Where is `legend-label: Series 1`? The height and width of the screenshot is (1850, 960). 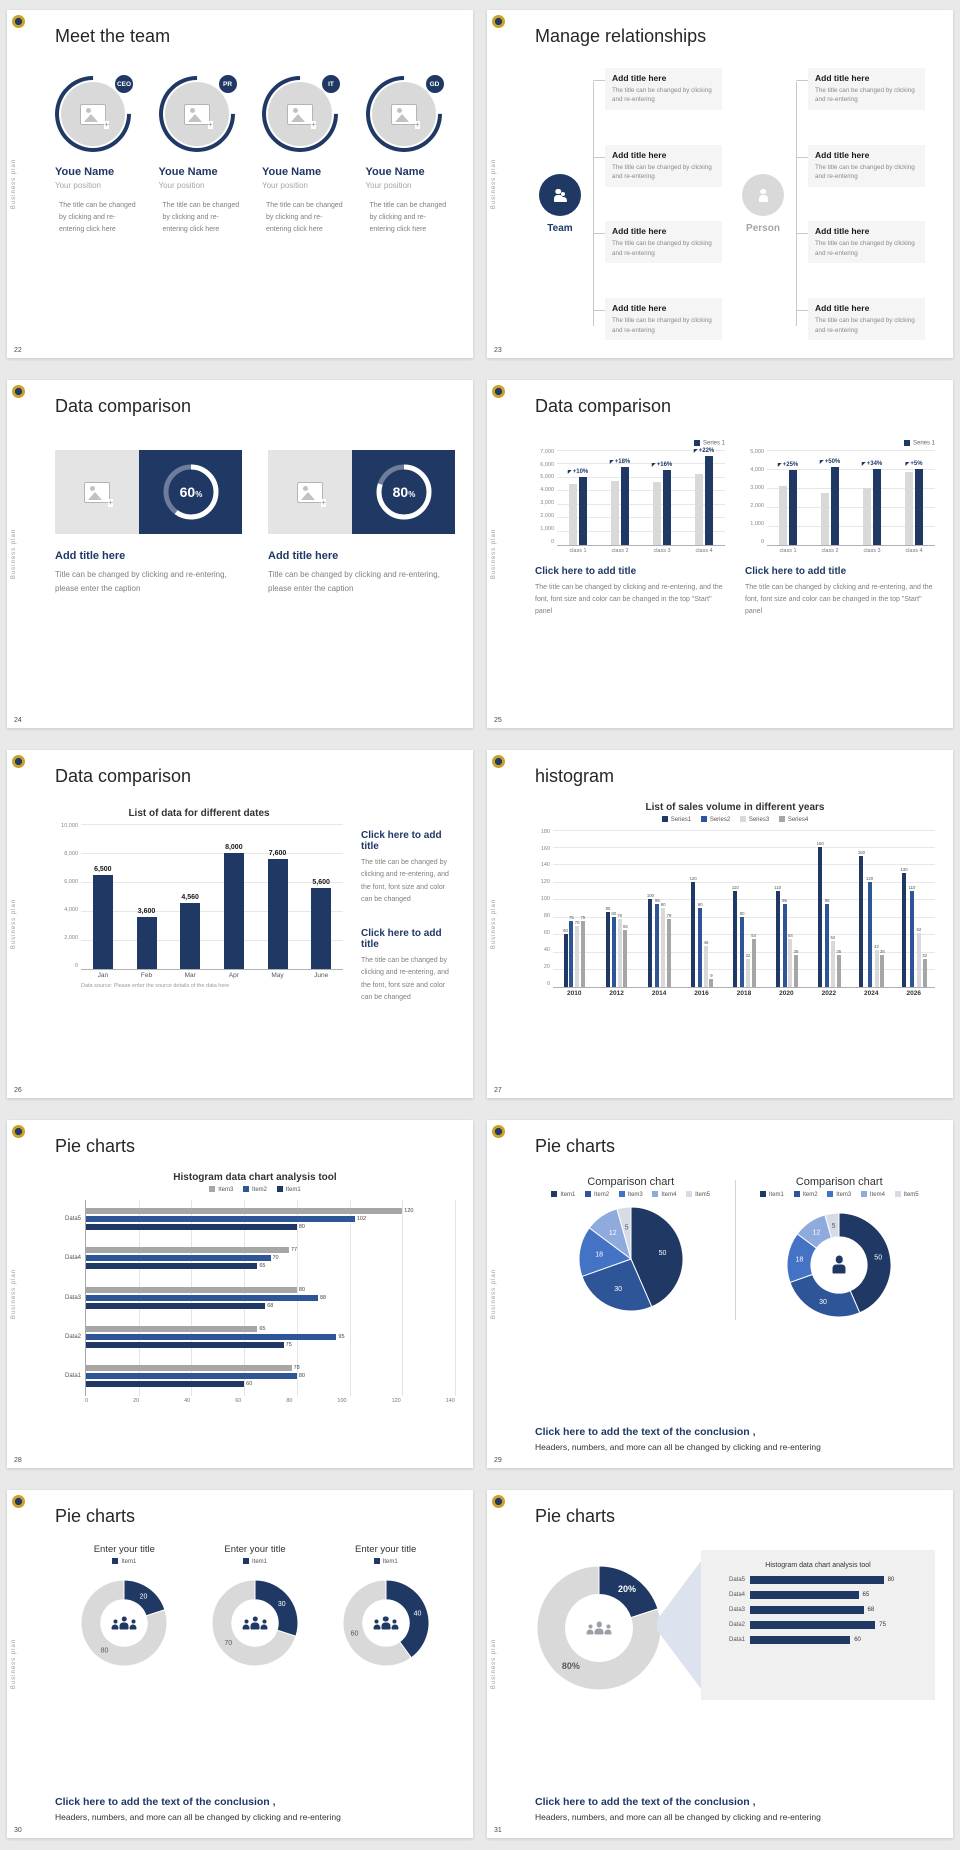
legend-label: Series 1 is located at coordinates (923, 443).